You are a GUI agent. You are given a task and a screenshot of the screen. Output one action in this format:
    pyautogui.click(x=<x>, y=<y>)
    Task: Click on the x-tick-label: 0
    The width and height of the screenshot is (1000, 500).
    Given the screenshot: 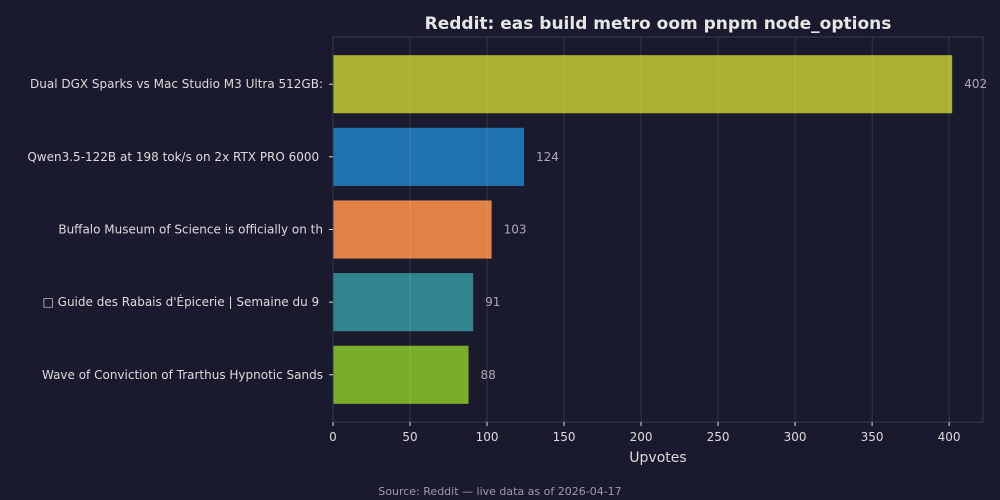 What is the action you would take?
    pyautogui.click(x=333, y=437)
    